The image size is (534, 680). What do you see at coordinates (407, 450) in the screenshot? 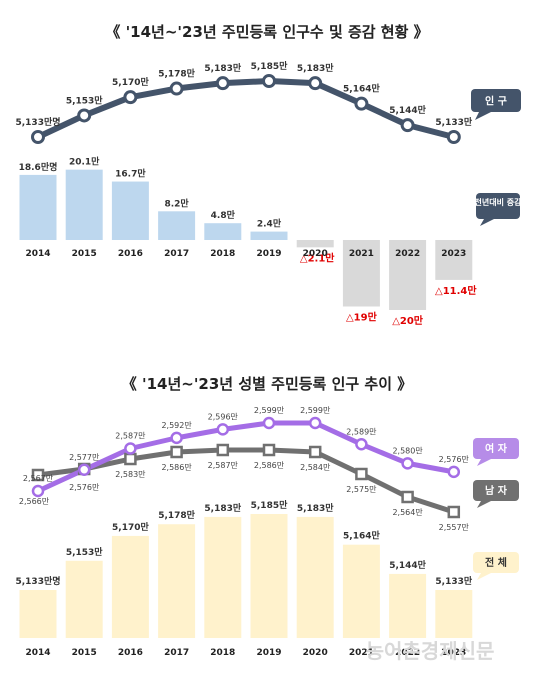
I see `female-label-2022: 2,580만` at bounding box center [407, 450].